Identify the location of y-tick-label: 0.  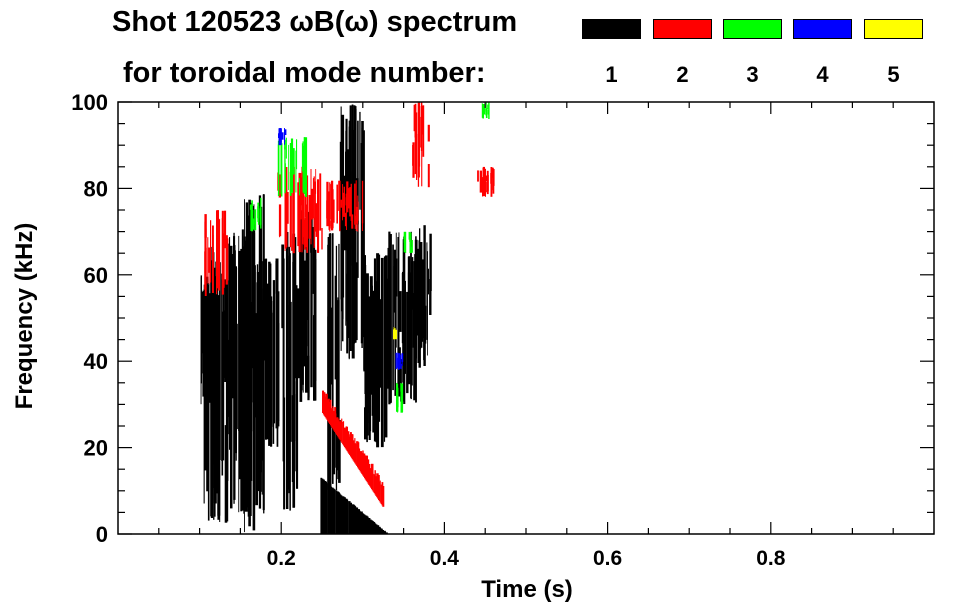
(102, 534).